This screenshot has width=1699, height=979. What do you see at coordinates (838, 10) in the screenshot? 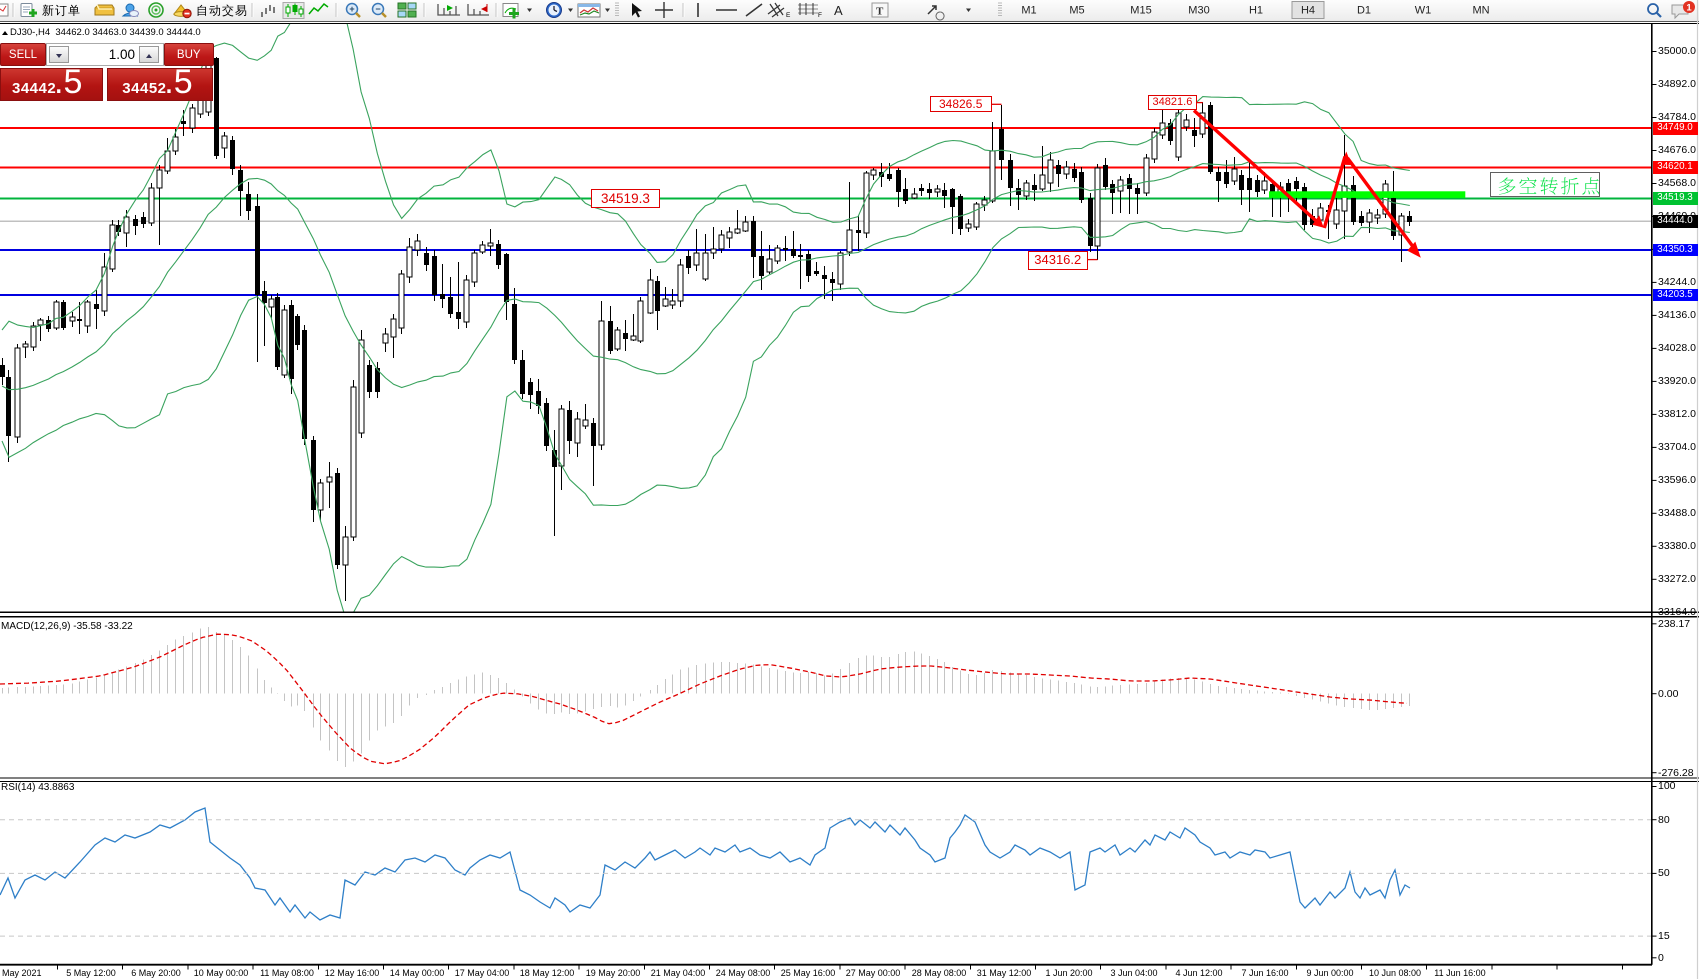
I see `svg-text: A` at bounding box center [838, 10].